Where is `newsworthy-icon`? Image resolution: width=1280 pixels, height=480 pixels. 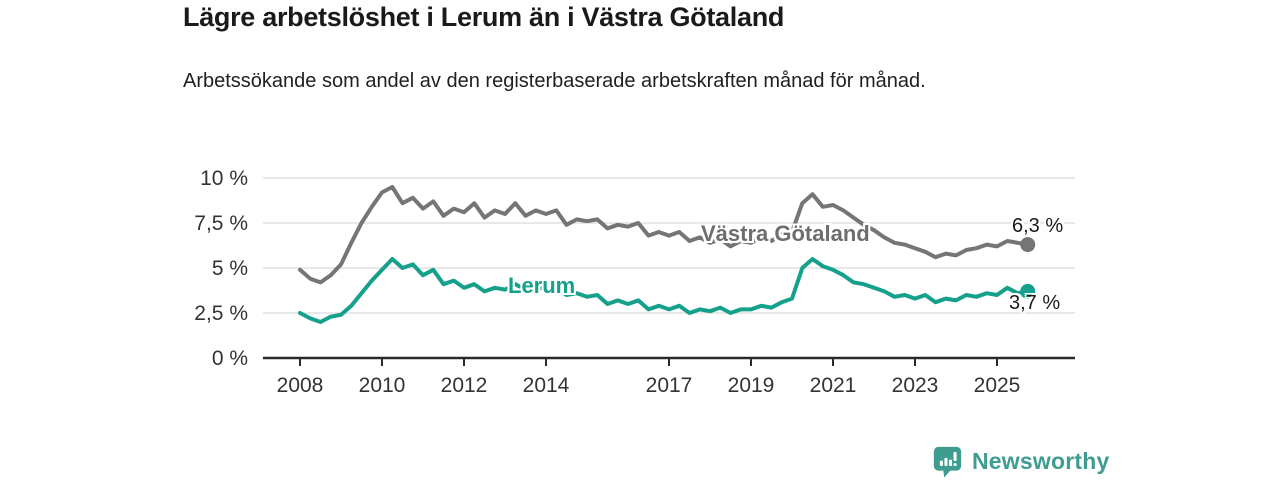
newsworthy-icon is located at coordinates (947, 461).